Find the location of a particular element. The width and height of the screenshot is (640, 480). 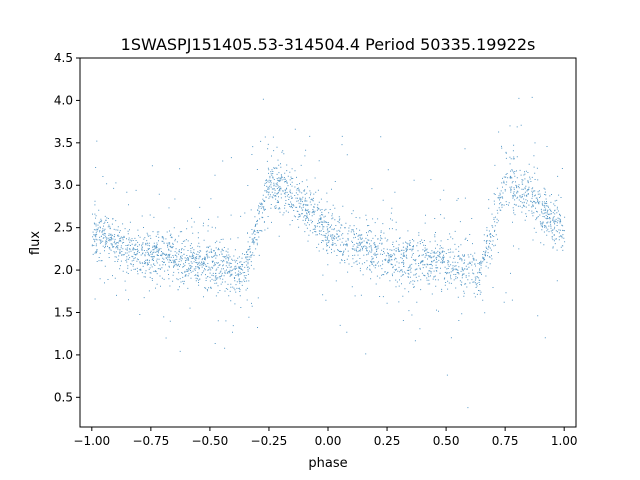

x-tick-label: 1.00 is located at coordinates (564, 441).